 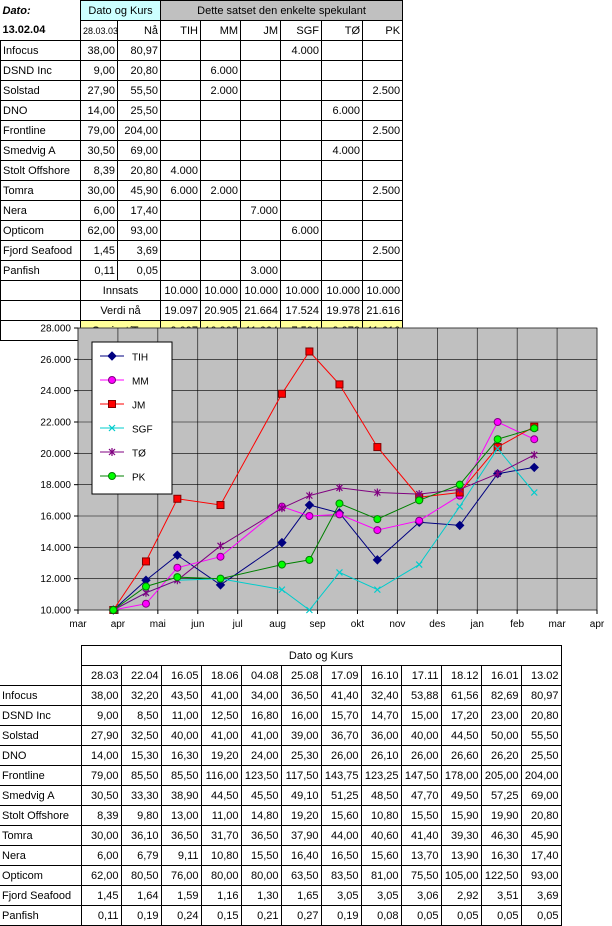 What do you see at coordinates (261, 675) in the screenshot?
I see `date-header: 04.08` at bounding box center [261, 675].